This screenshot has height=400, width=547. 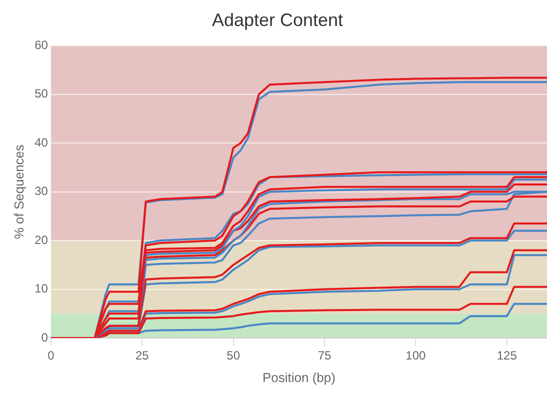 What do you see at coordinates (41, 142) in the screenshot?
I see `y-tick-label: 40` at bounding box center [41, 142].